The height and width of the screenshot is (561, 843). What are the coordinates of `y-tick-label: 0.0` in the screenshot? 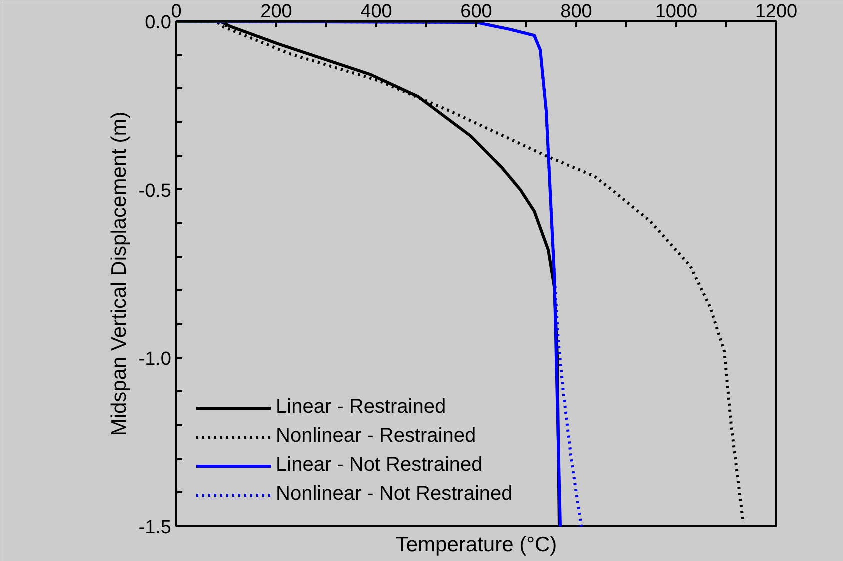 It's located at (158, 23).